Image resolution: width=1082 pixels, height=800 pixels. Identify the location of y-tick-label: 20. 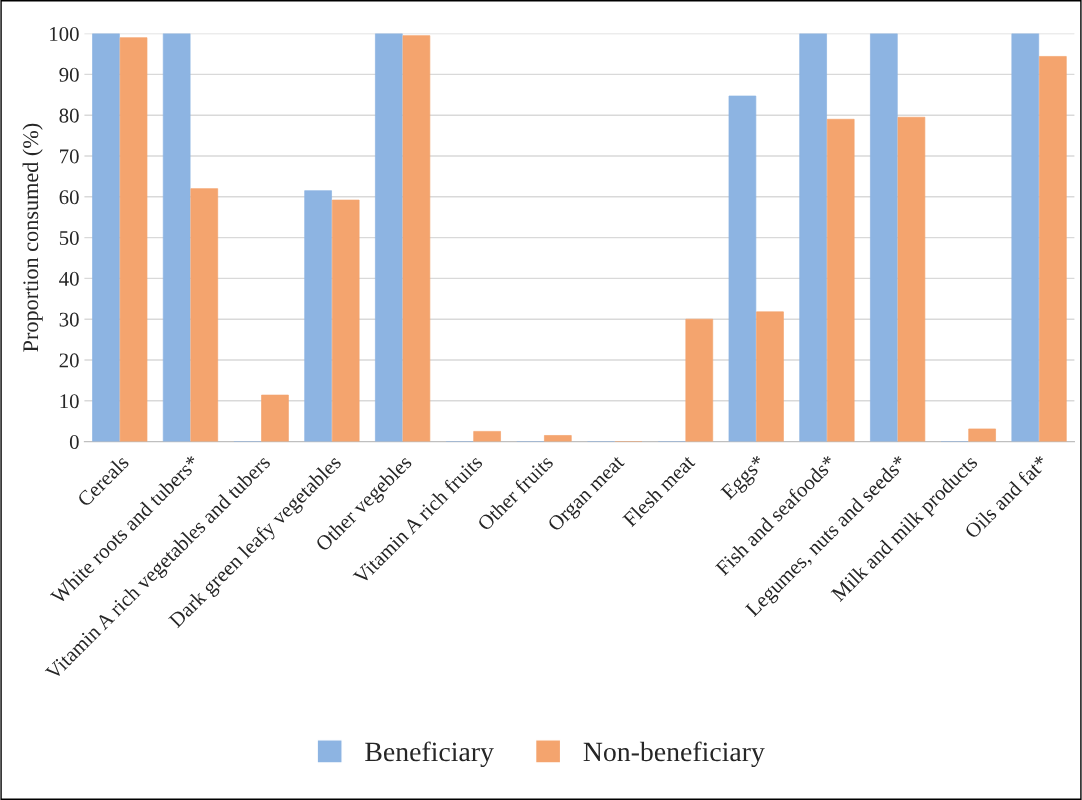
(69, 360).